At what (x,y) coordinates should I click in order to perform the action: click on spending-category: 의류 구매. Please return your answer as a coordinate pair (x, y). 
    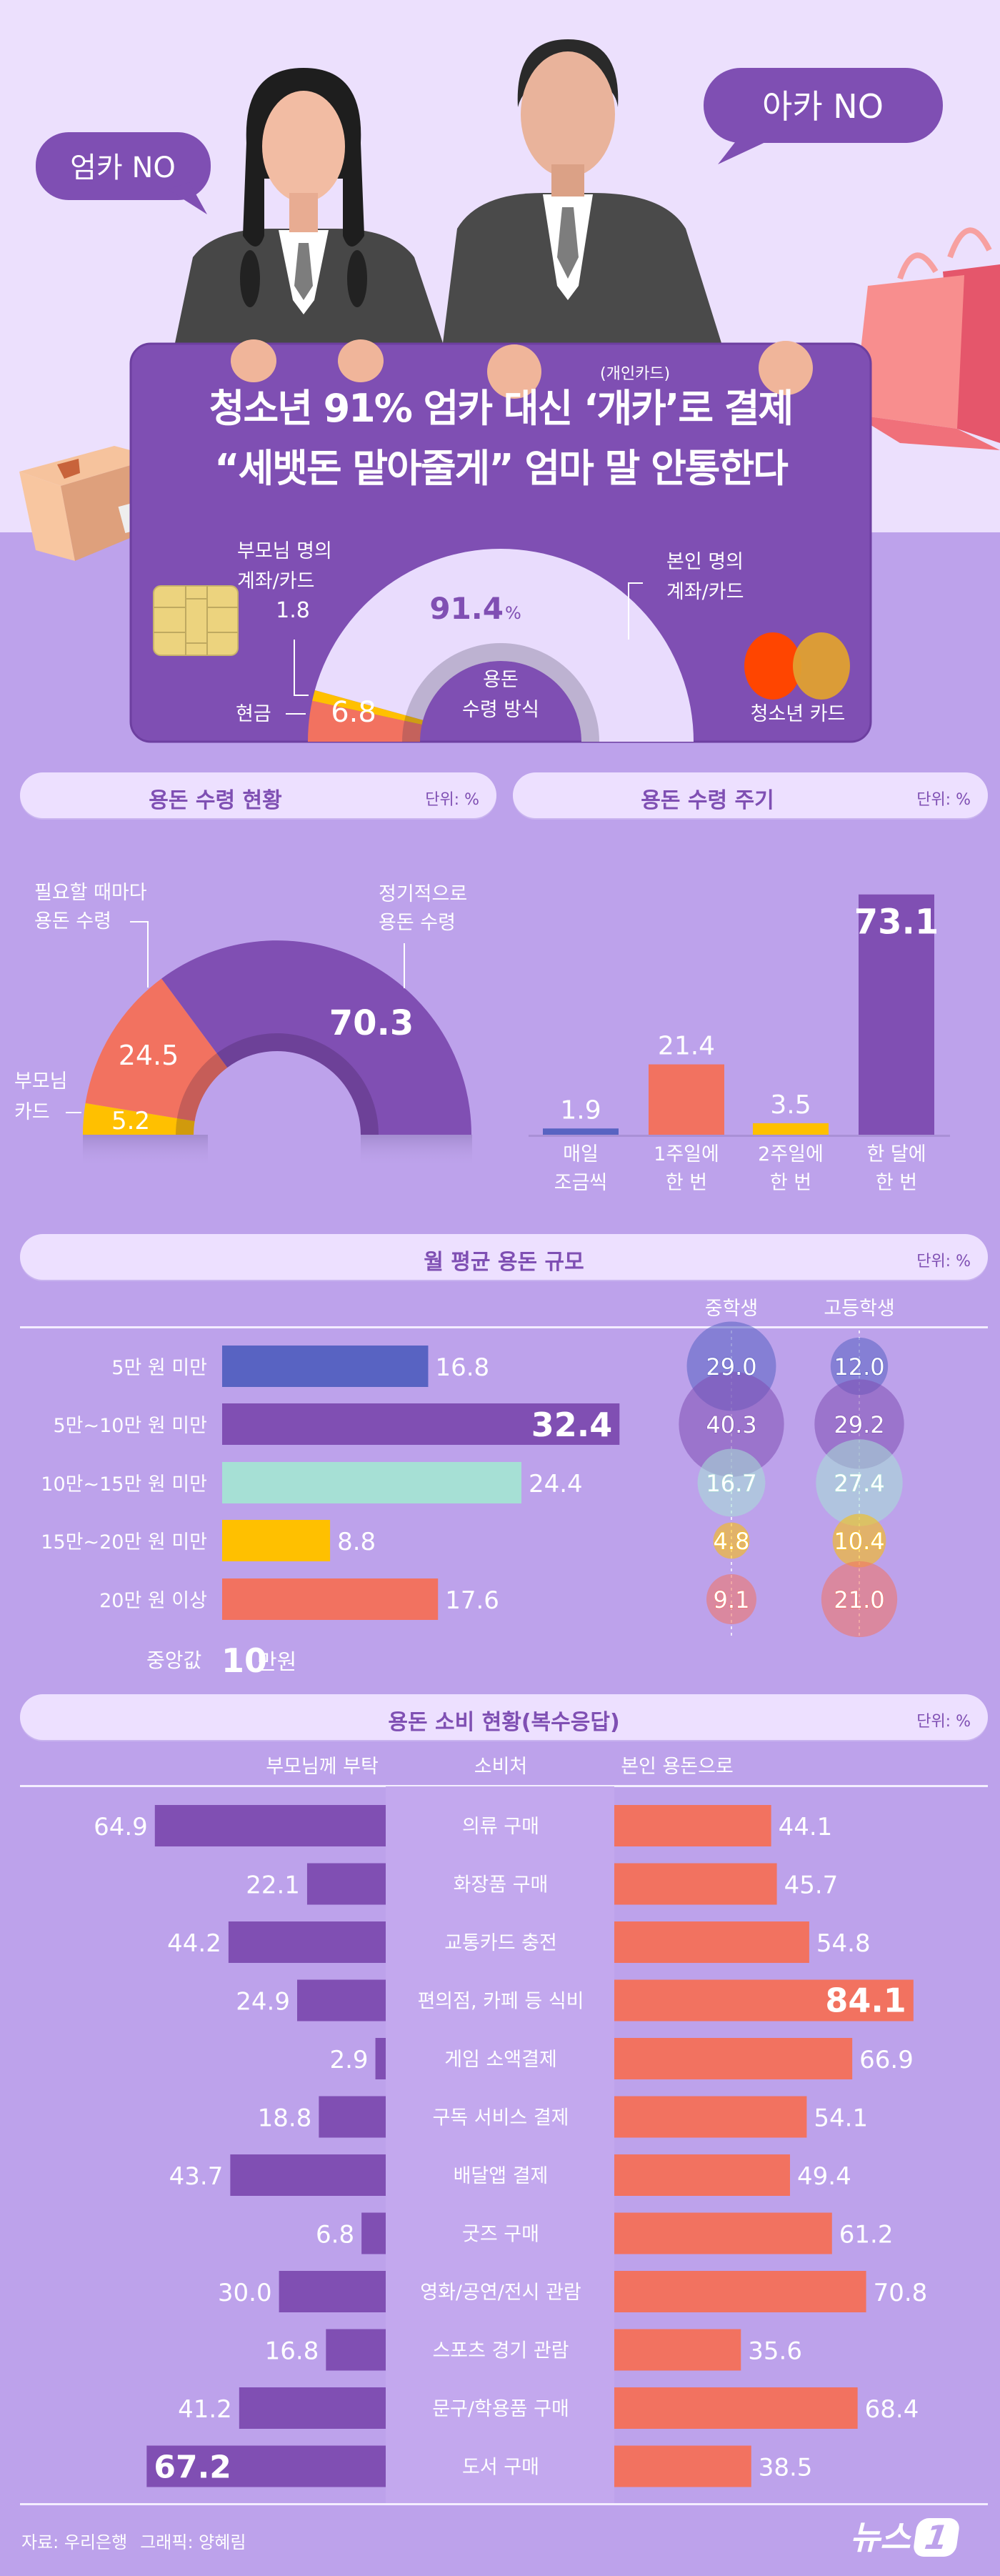
    Looking at the image, I should click on (500, 1827).